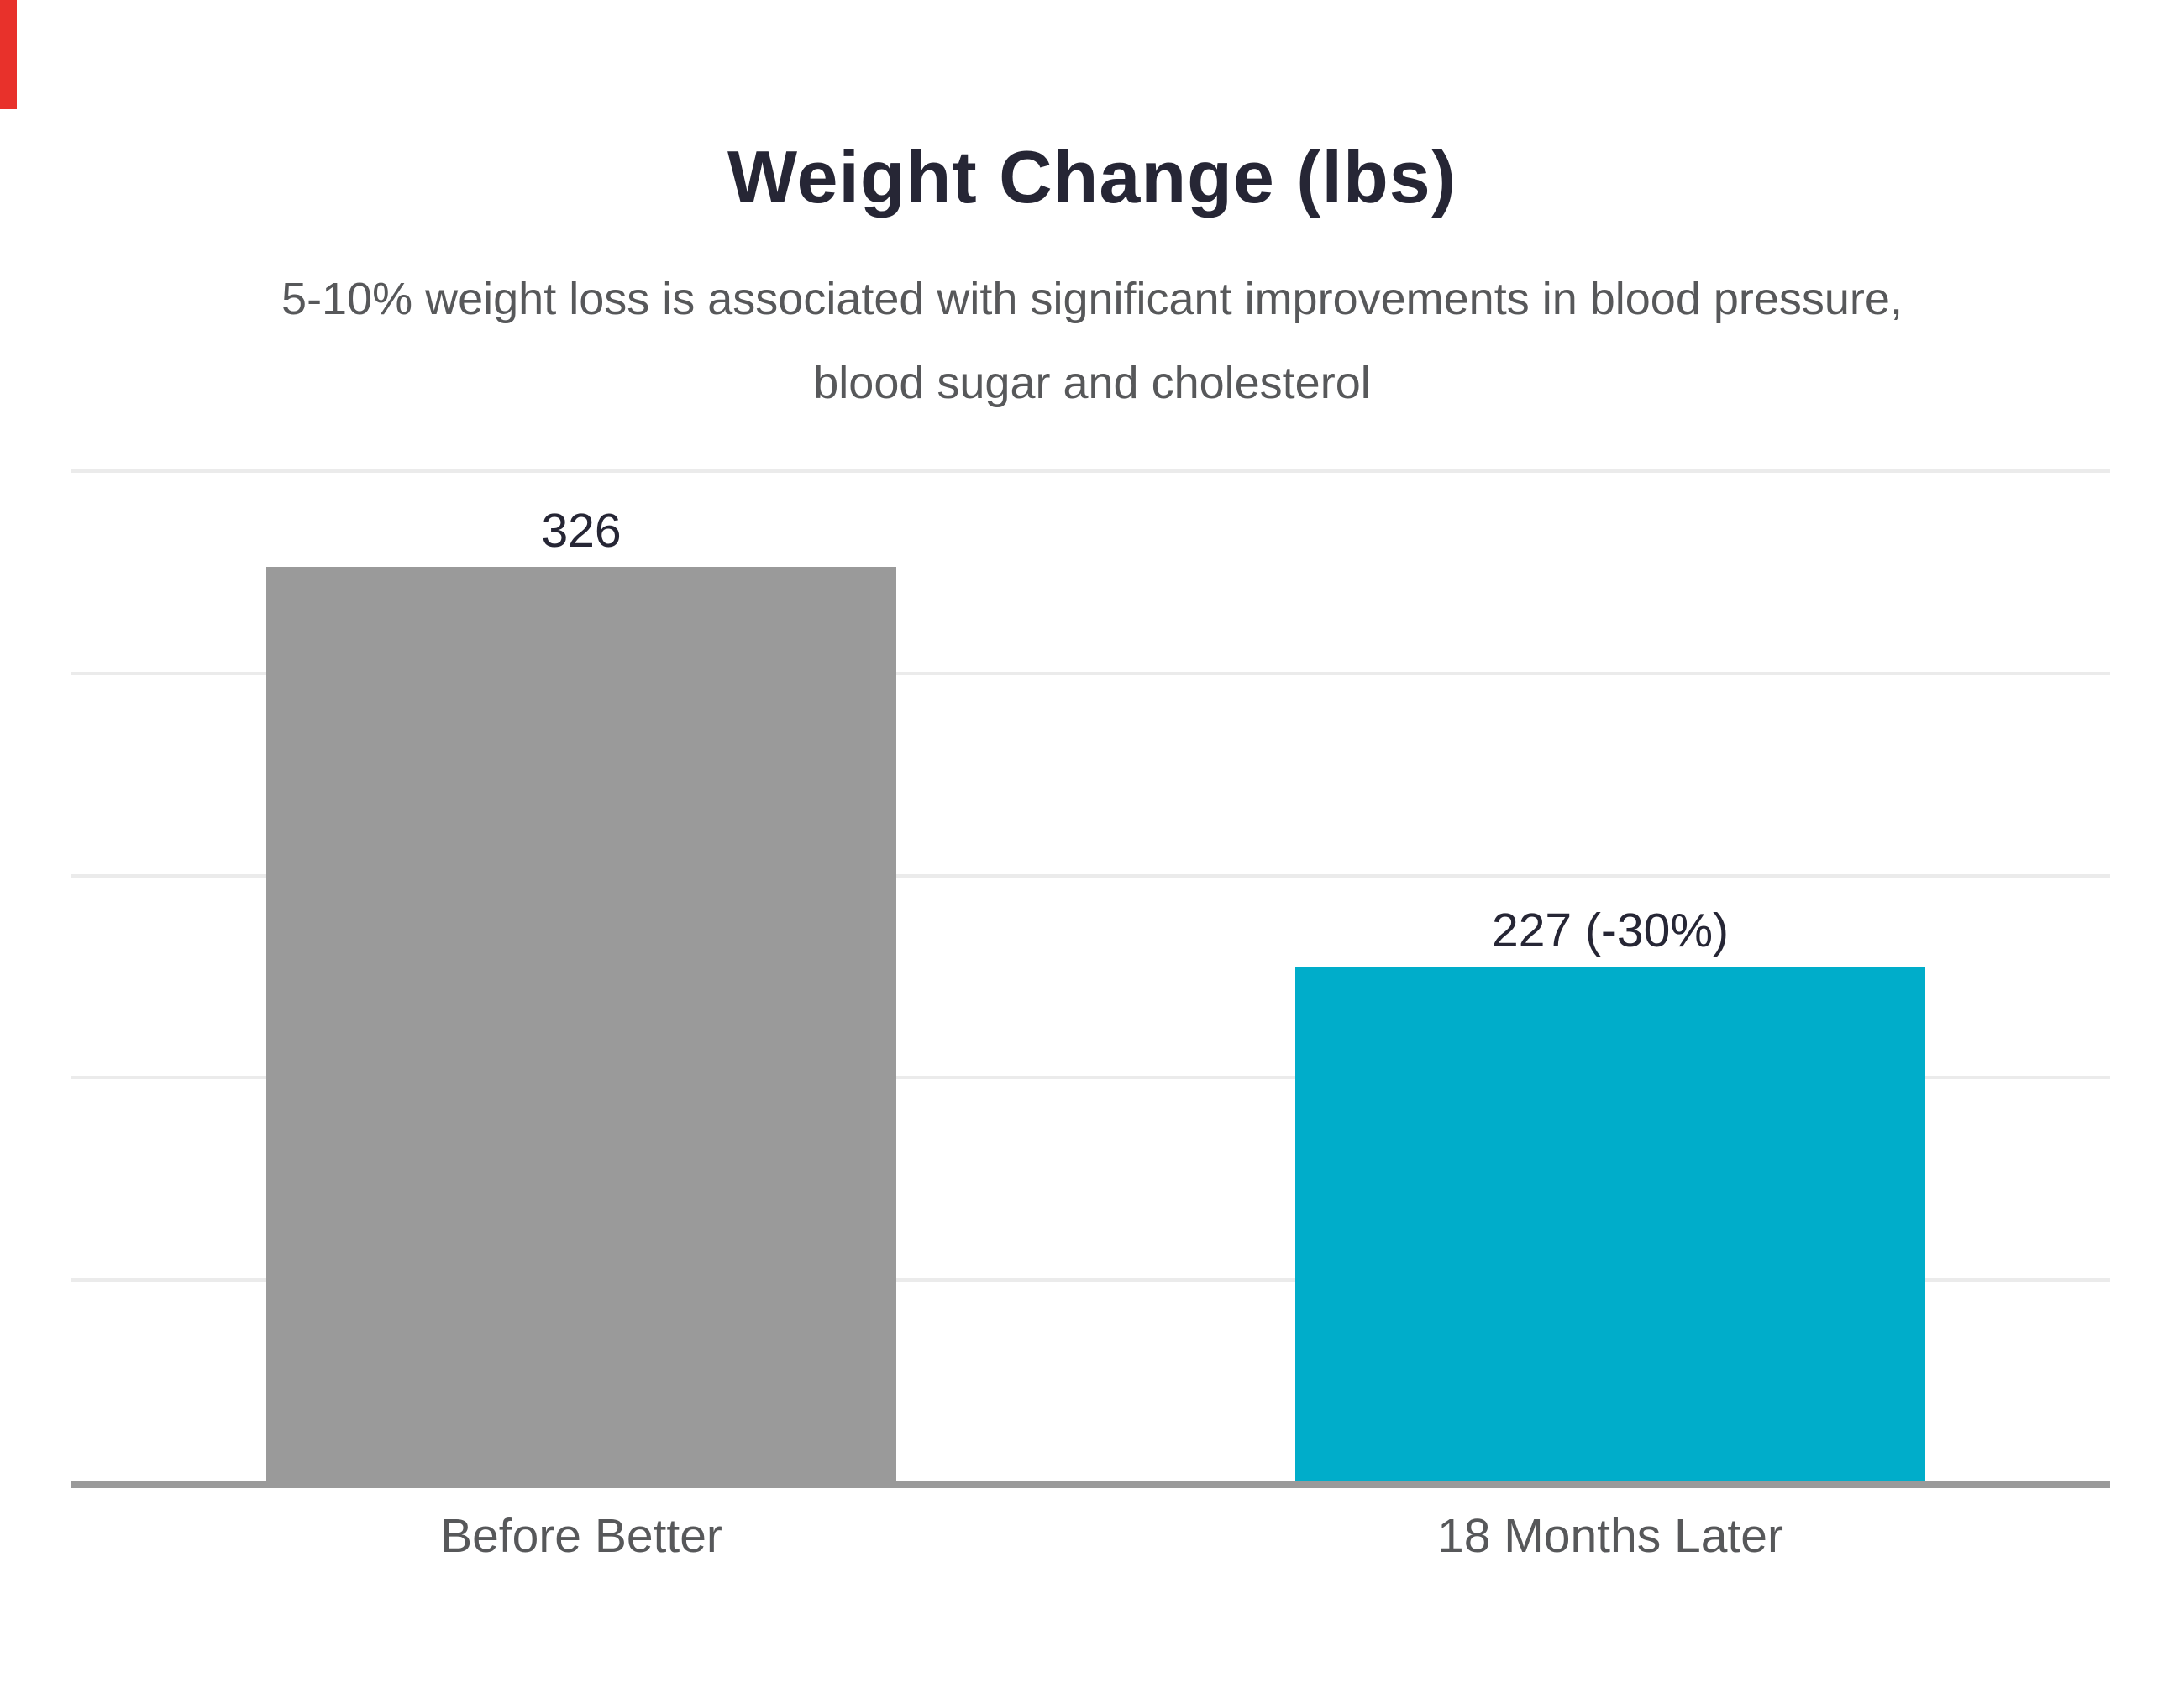 The width and height of the screenshot is (2184, 1693). What do you see at coordinates (1610, 1224) in the screenshot?
I see `bar-18-months-later` at bounding box center [1610, 1224].